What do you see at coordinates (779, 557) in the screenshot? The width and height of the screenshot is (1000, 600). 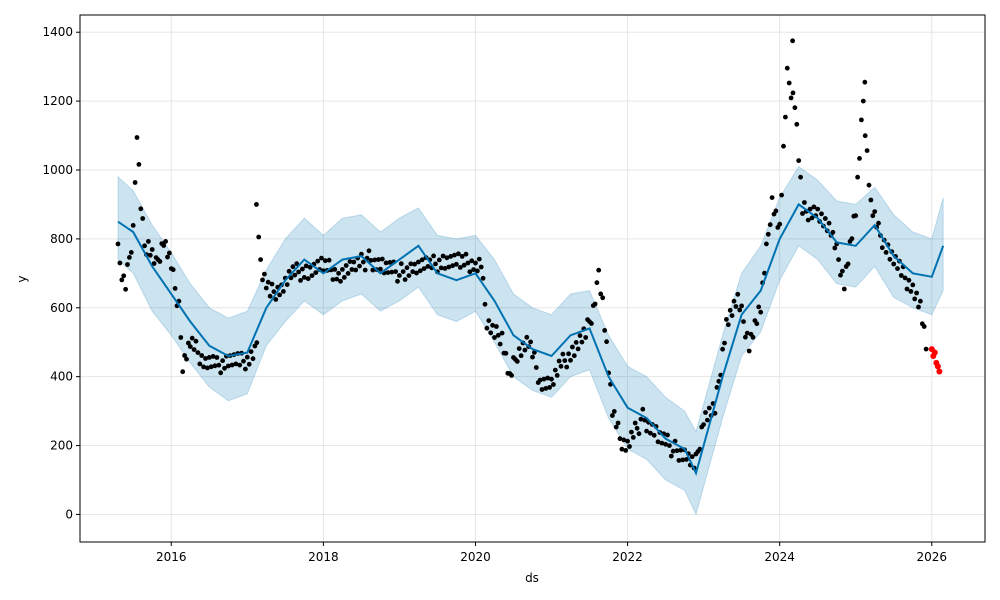 I see `x-tick-label: 2024` at bounding box center [779, 557].